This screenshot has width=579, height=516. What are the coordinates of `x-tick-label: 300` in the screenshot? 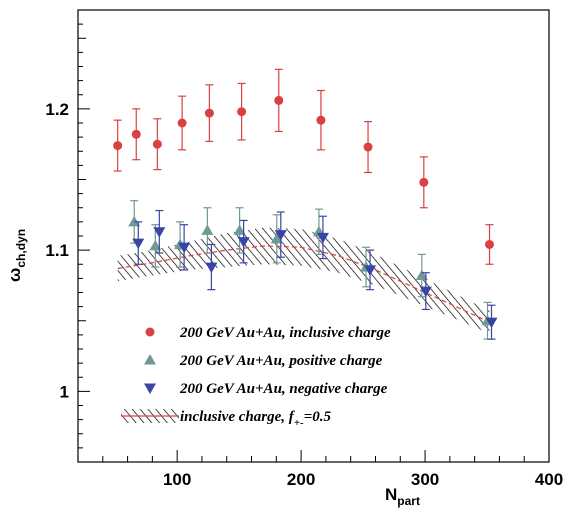 It's located at (425, 479).